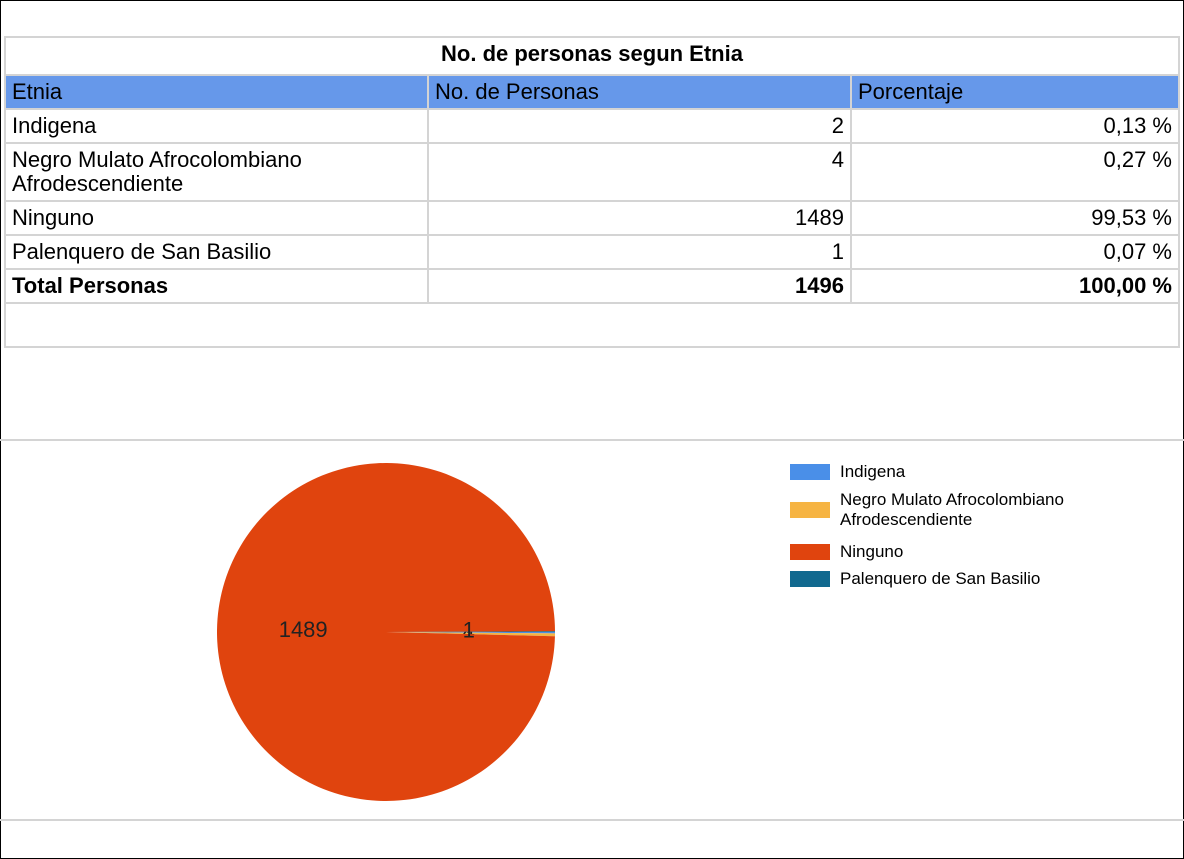 Image resolution: width=1184 pixels, height=859 pixels. What do you see at coordinates (216, 126) in the screenshot?
I see `label-cell: Indigena` at bounding box center [216, 126].